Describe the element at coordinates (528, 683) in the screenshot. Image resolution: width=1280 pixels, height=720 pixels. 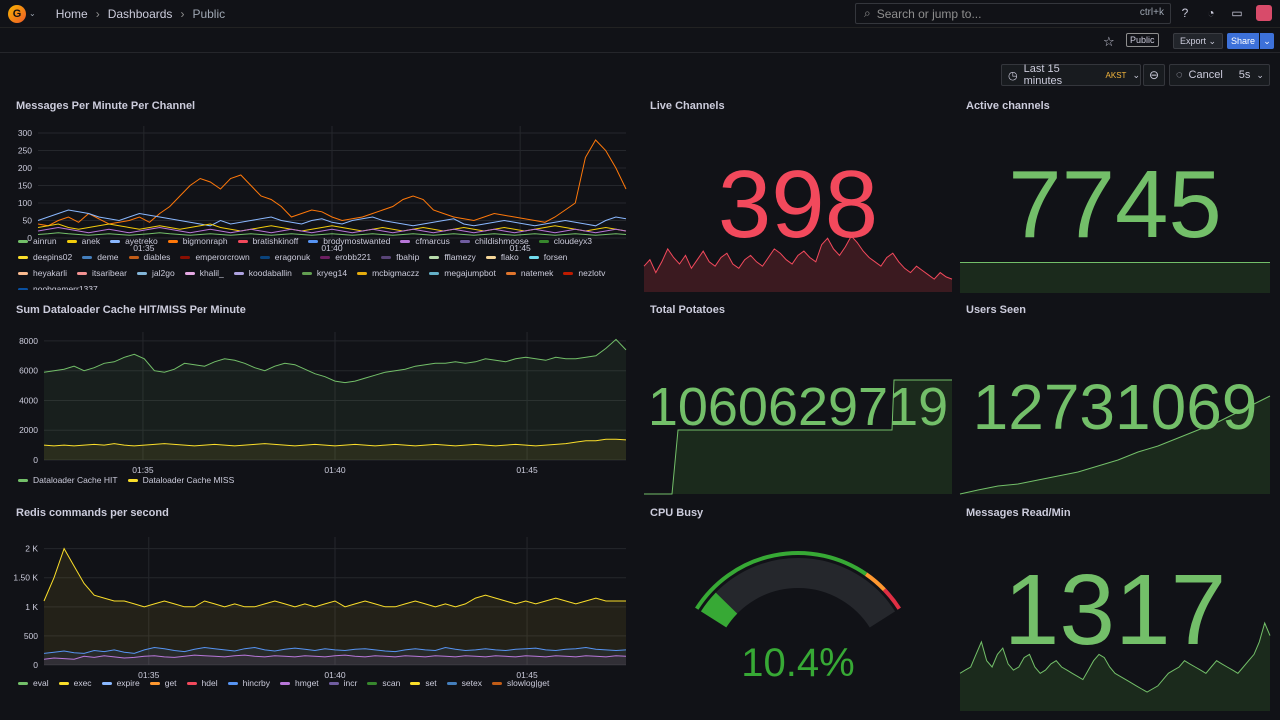
I see `legend-label: slowlog|get` at that location.